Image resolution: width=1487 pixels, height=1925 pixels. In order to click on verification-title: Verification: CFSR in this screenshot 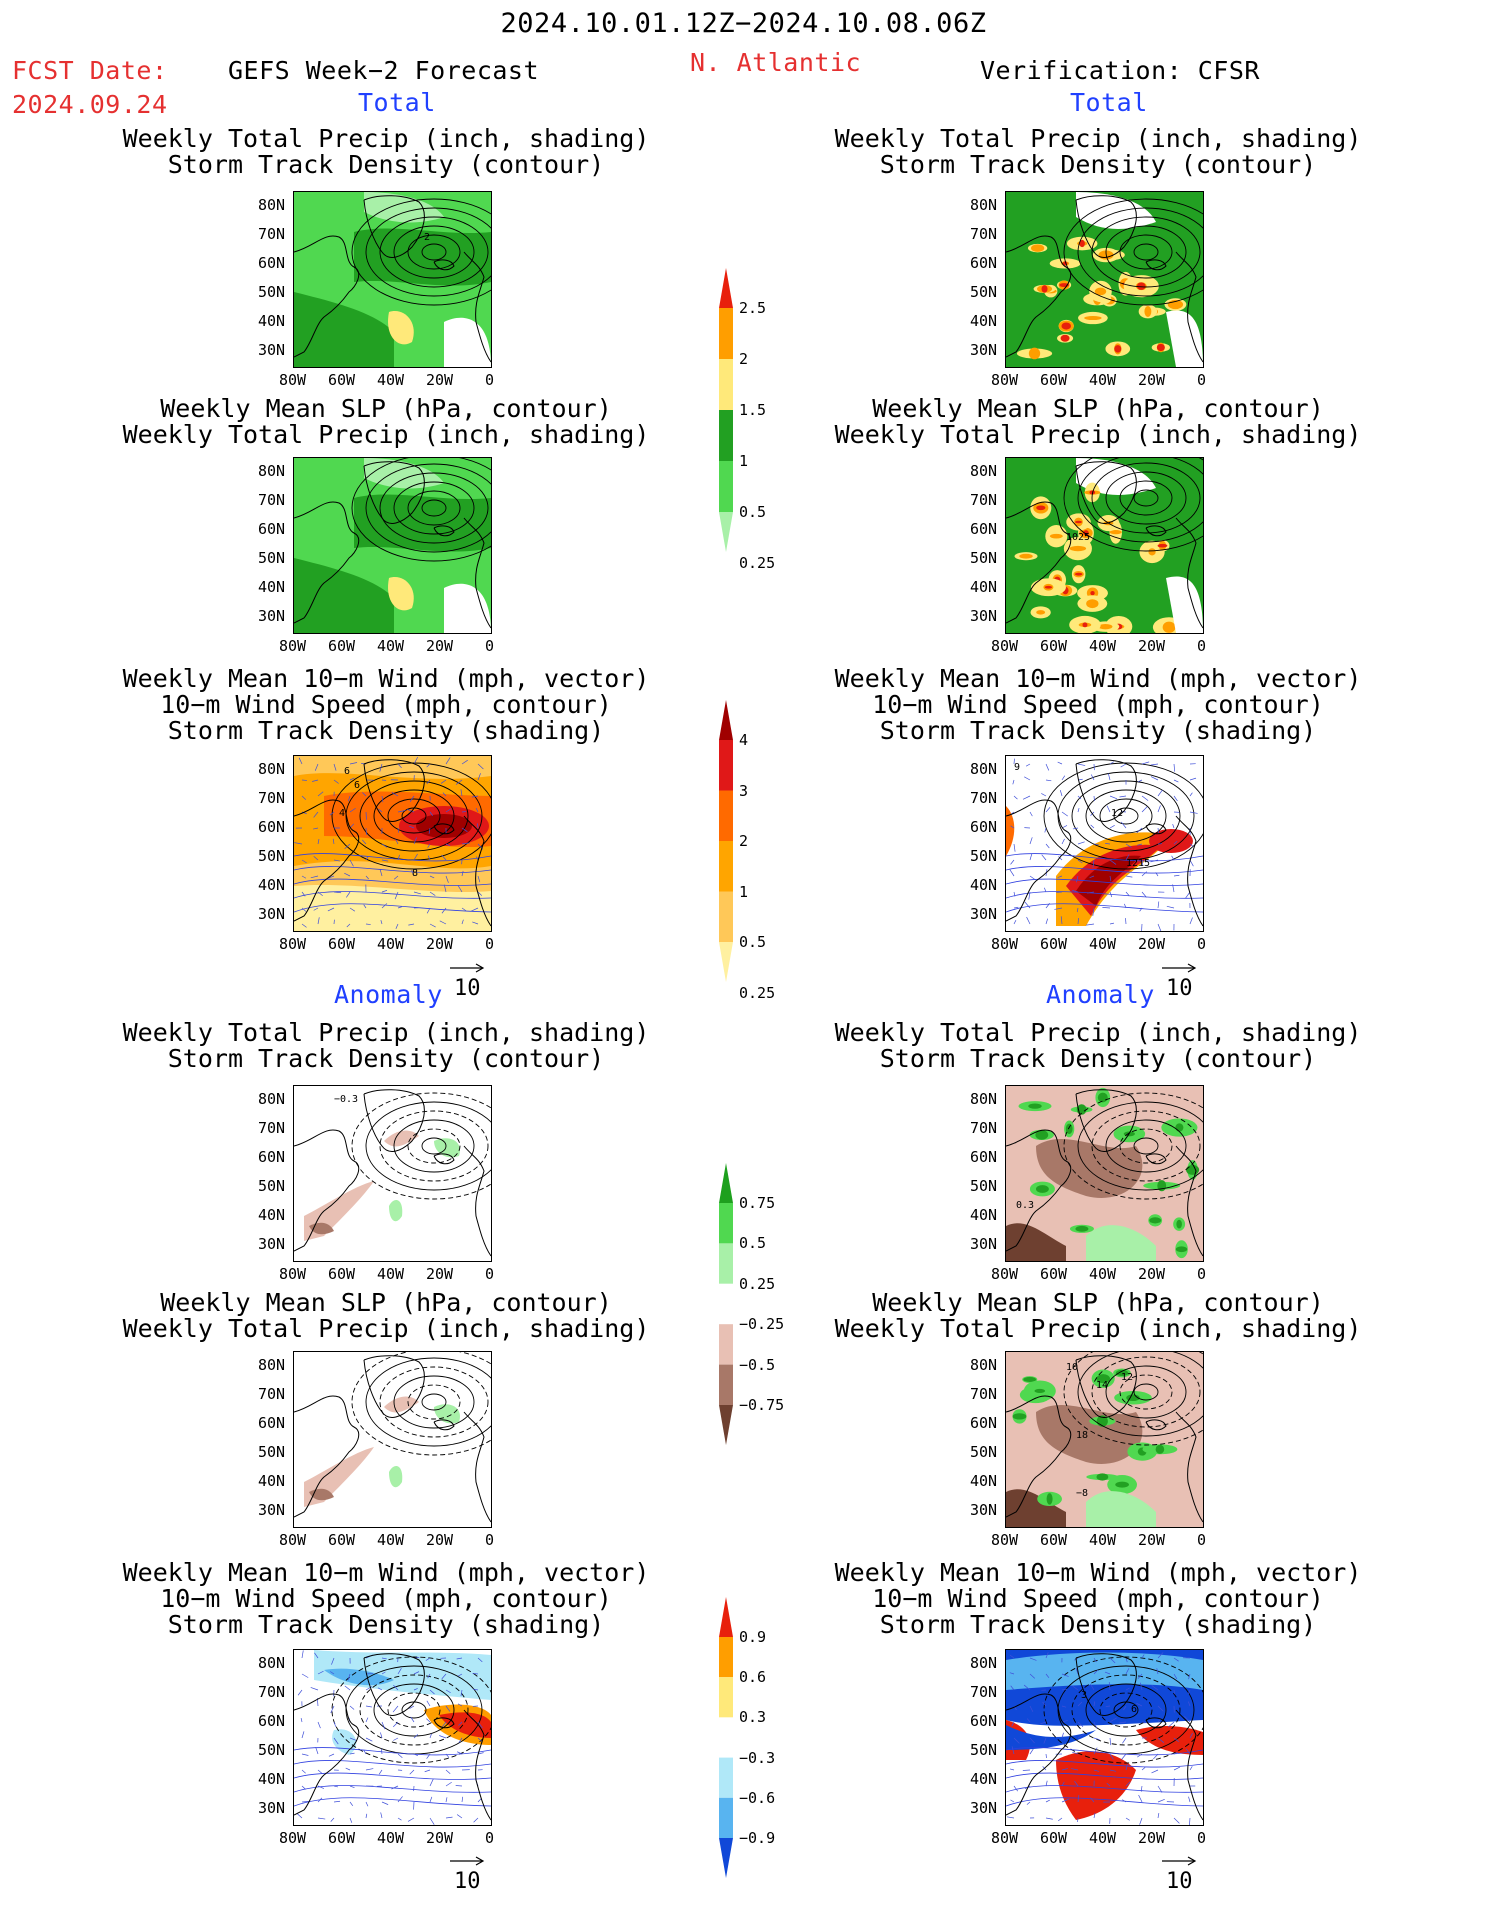, I will do `click(1120, 70)`.